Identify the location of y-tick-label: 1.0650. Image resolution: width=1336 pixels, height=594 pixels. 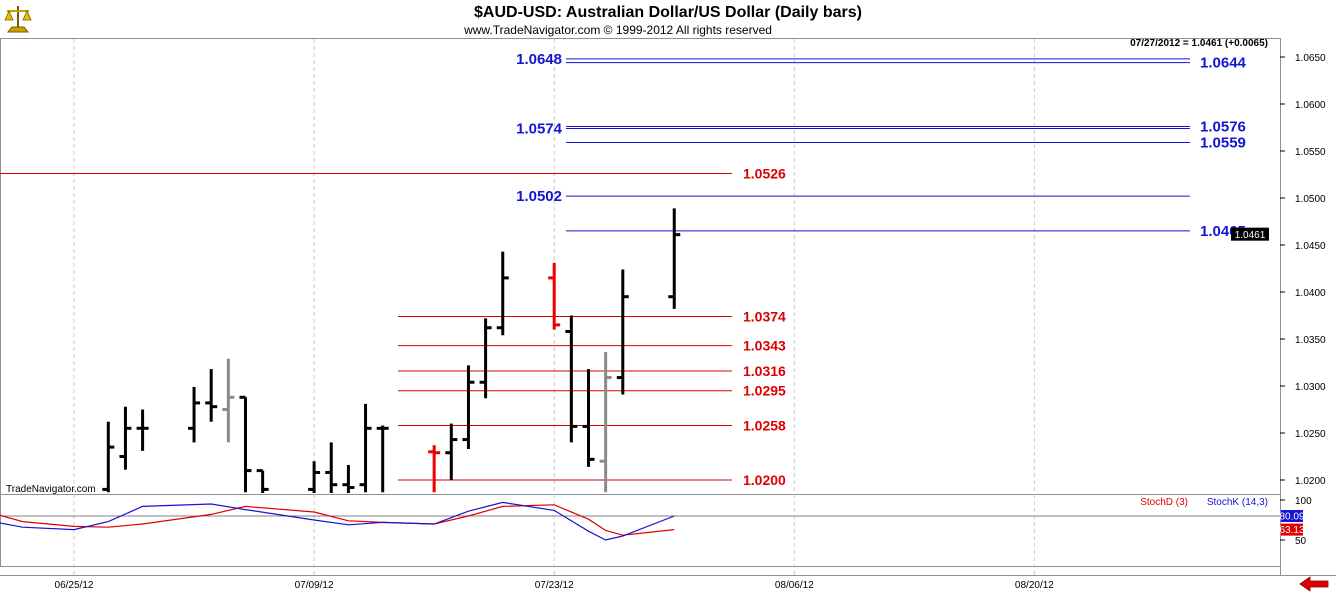
(1310, 58).